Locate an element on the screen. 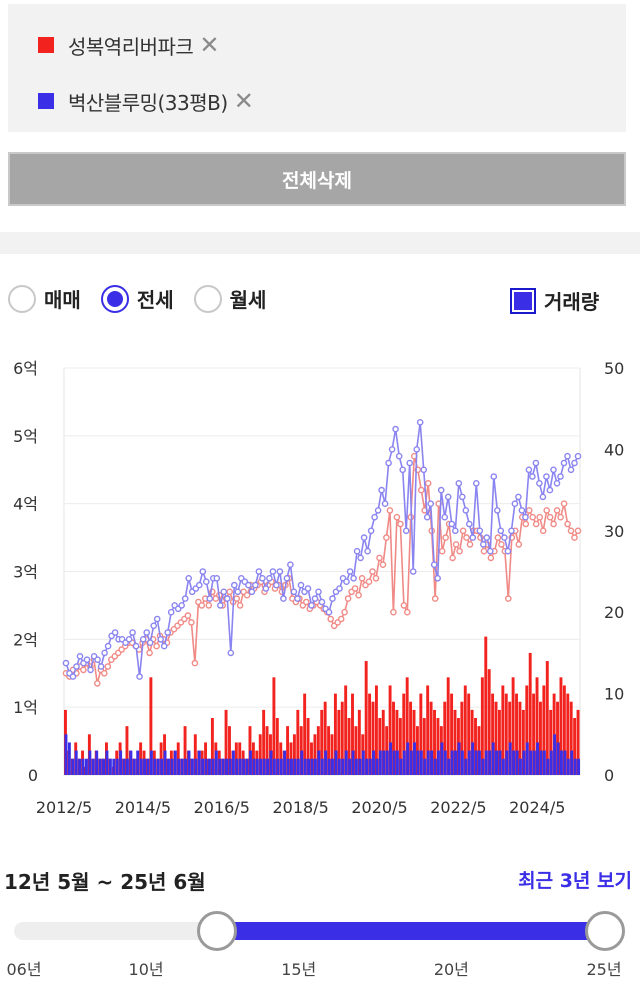 Image resolution: width=640 pixels, height=990 pixels. y-left-tick-label: 5억 is located at coordinates (25, 436).